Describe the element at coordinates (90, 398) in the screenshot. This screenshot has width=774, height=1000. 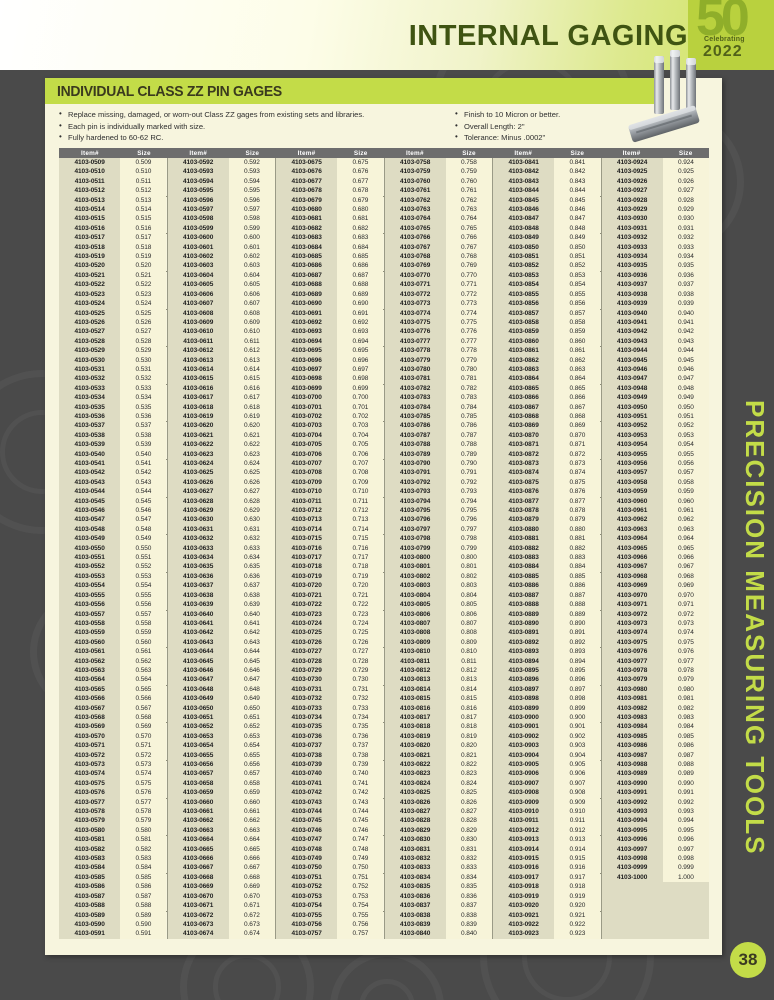
I see `cell-item-number: 4103-0534` at that location.